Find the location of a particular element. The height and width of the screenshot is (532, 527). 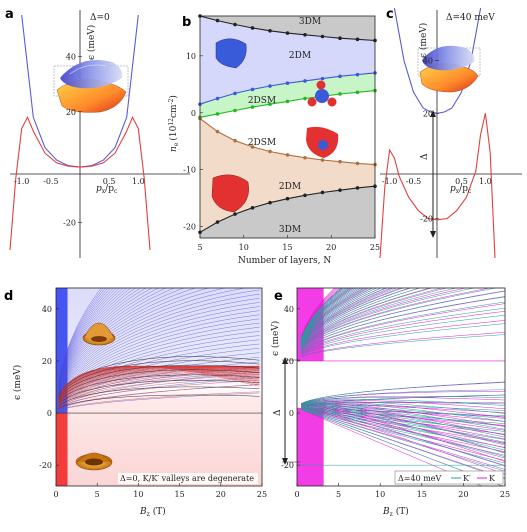

e-x-tick-5: 25 is located at coordinates (505, 494).